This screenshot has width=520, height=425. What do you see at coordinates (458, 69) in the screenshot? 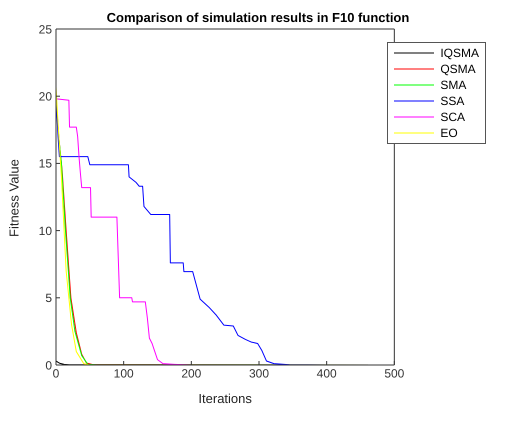
I see `legend-label: QSMA` at bounding box center [458, 69].